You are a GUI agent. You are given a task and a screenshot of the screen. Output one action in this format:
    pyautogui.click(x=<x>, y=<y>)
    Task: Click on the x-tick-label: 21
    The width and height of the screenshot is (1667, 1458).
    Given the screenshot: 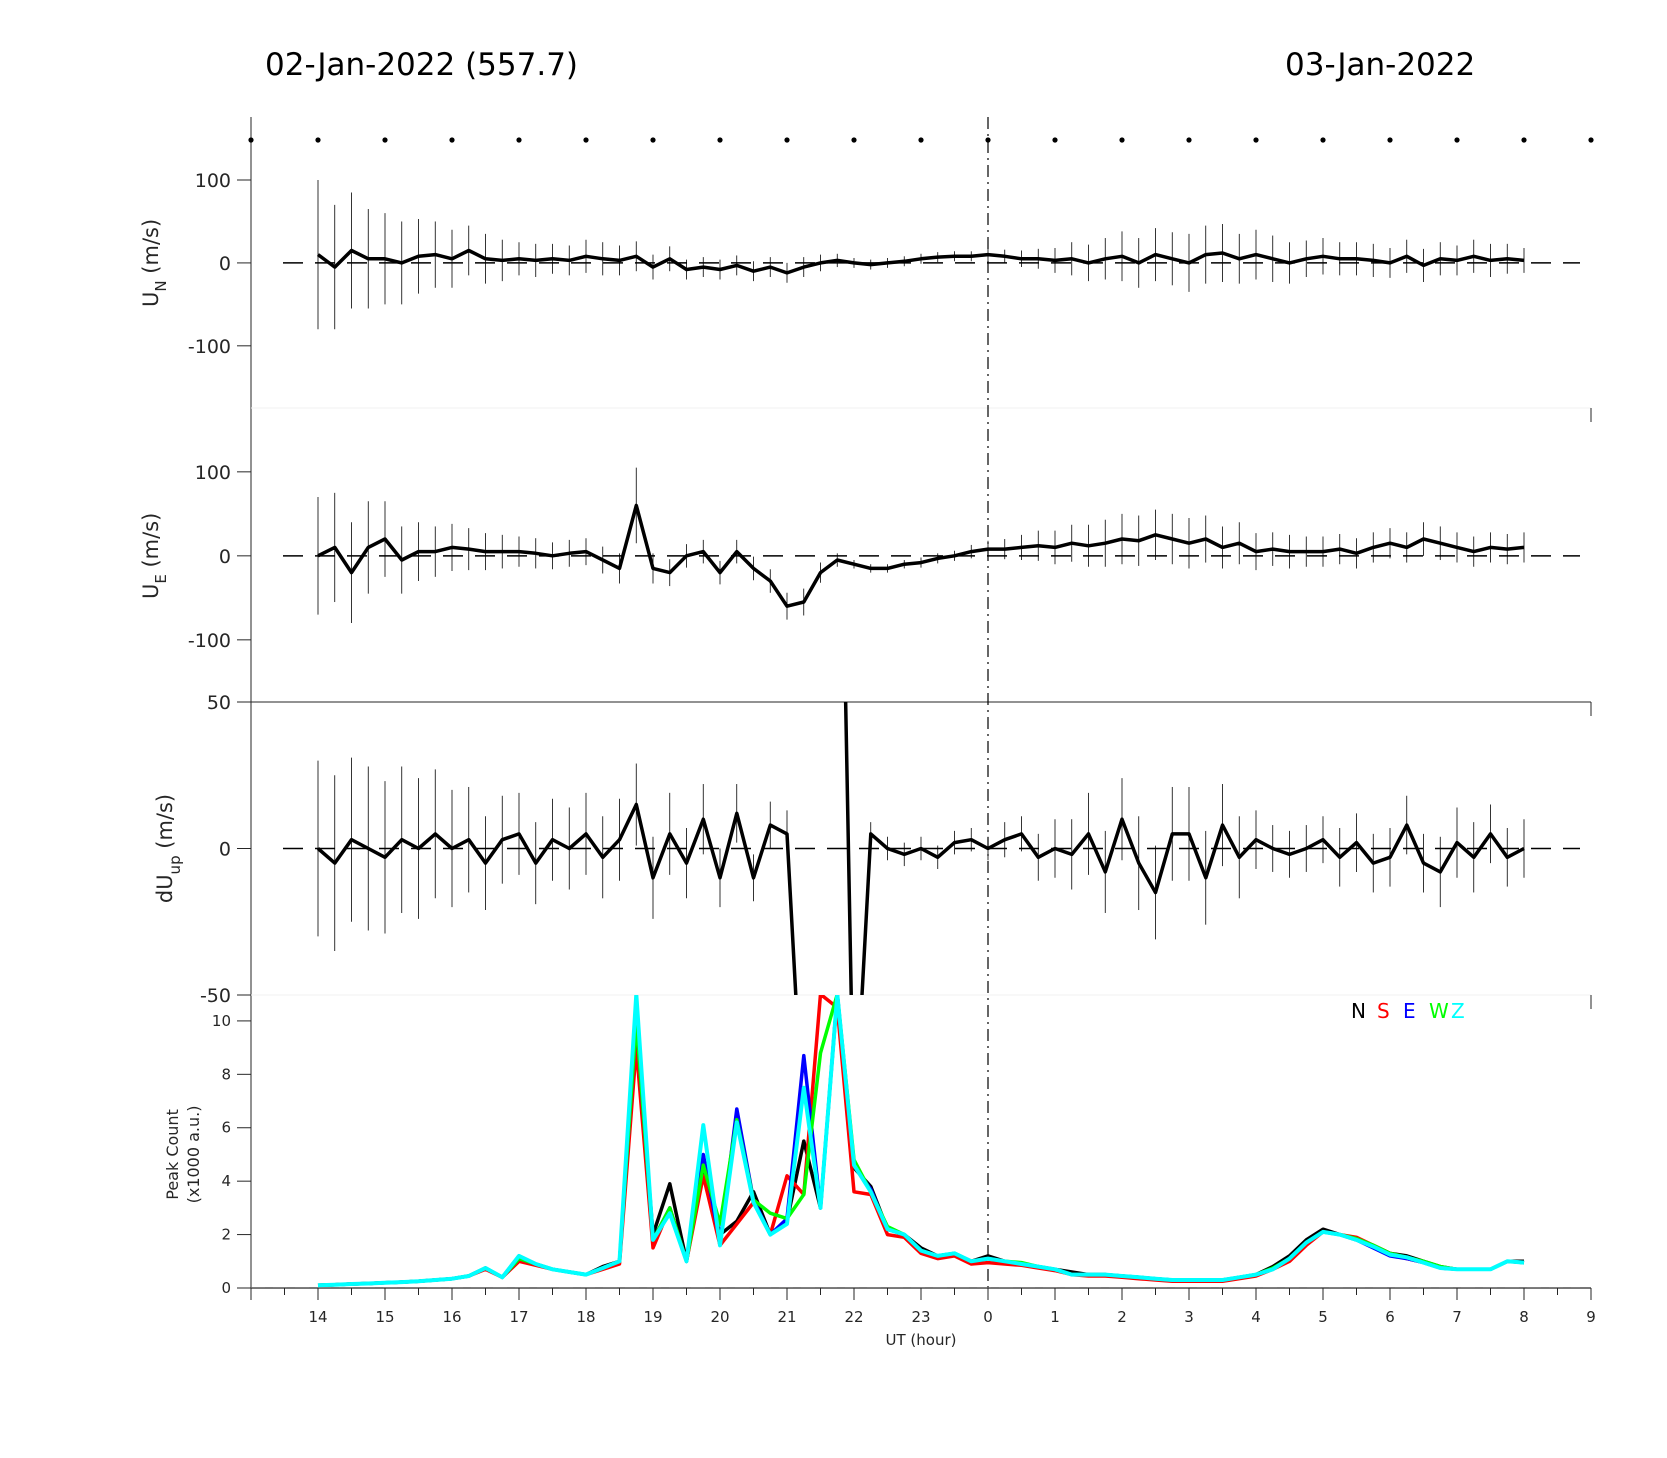 What is the action you would take?
    pyautogui.click(x=786, y=1317)
    